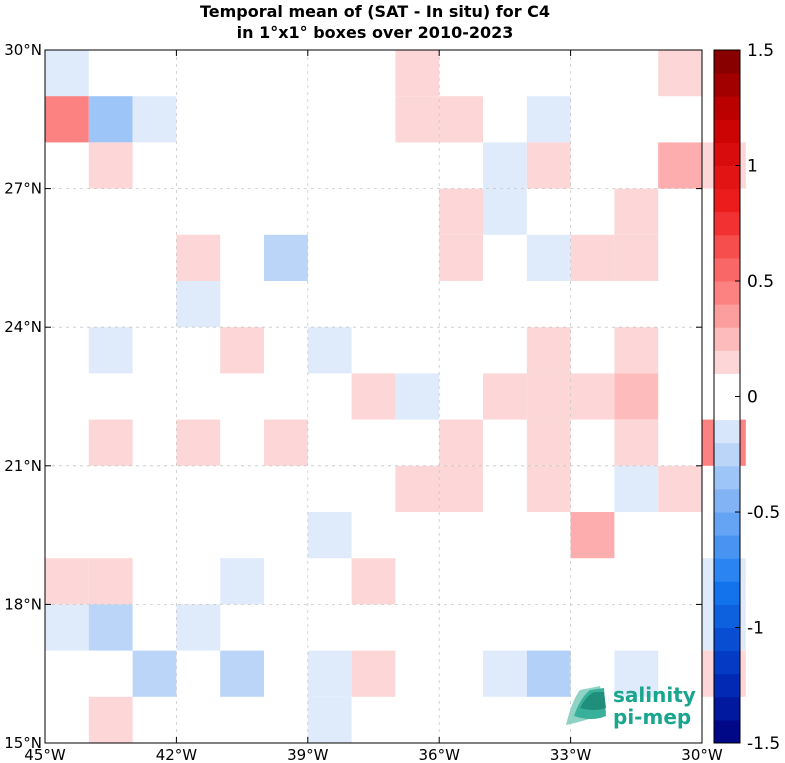  What do you see at coordinates (23, 189) in the screenshot?
I see `y-tick-label: 27°N` at bounding box center [23, 189].